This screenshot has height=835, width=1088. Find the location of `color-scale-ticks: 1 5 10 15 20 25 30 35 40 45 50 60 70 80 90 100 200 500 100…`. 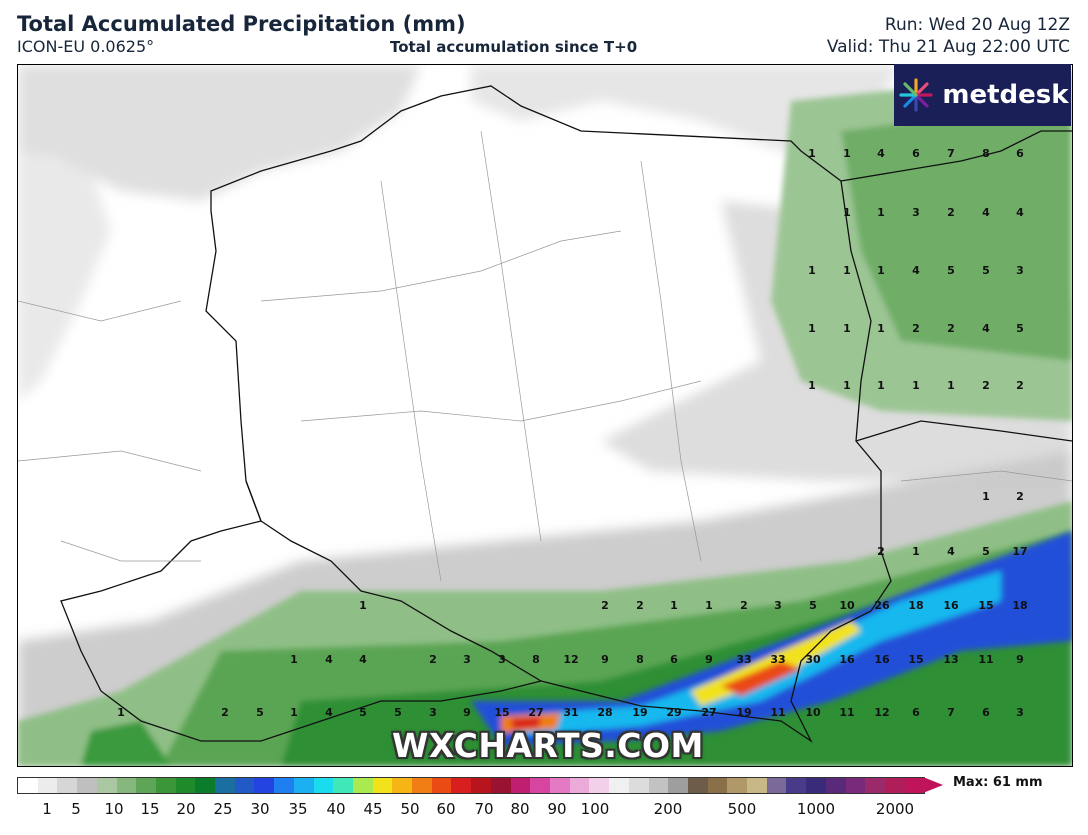

color-scale-ticks: 1 5 10 15 20 25 30 35 40 45 50 60 70 80 90 100 200 500 100… is located at coordinates (544, 810).